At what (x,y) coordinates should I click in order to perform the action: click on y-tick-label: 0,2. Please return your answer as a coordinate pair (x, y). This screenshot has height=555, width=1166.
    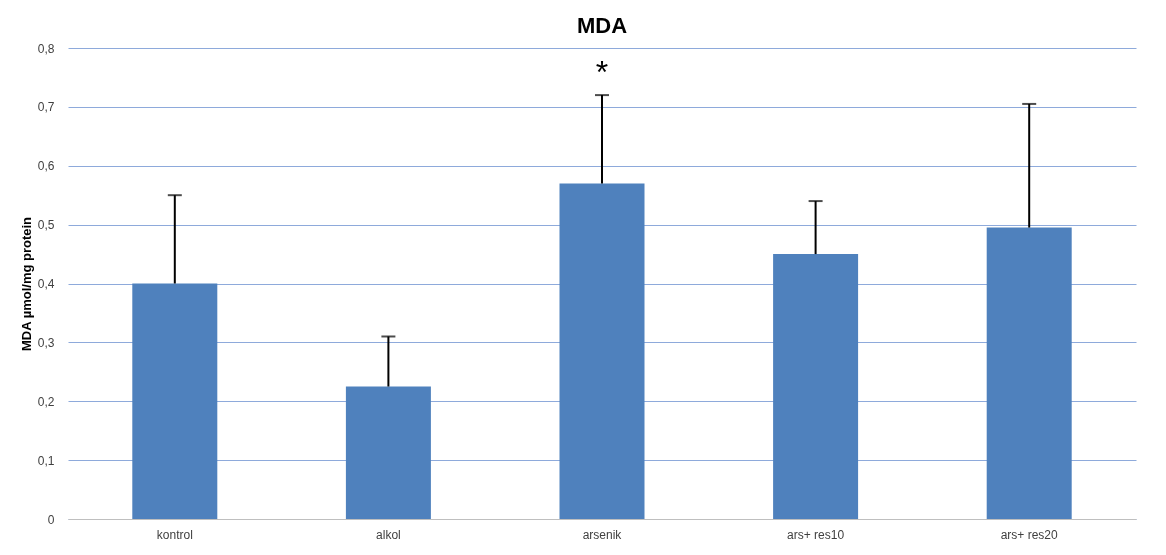
    Looking at the image, I should click on (46, 401).